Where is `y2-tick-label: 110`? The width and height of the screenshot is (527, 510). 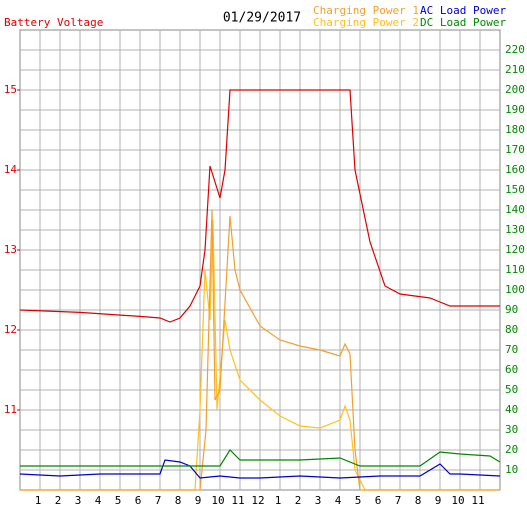
y2-tick-label: 110 is located at coordinates (515, 269).